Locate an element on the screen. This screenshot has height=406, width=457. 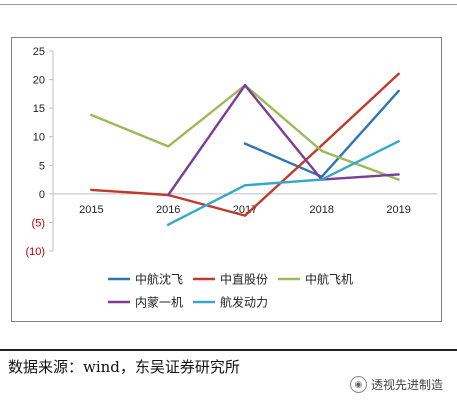
x-tick-label: 2016 is located at coordinates (168, 210).